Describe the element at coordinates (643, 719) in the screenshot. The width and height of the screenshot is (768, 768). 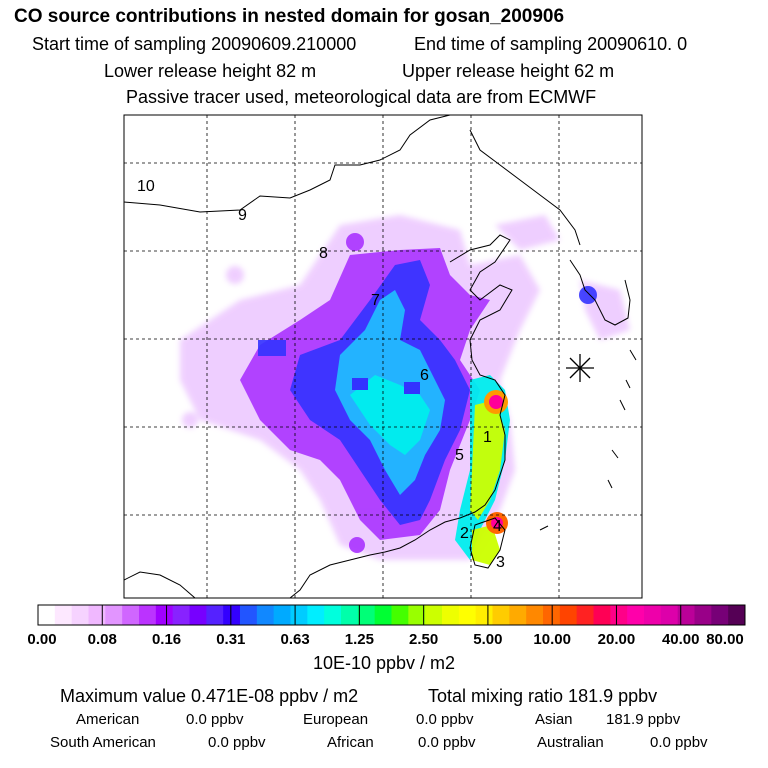
I see `asian-value: 181.9 ppbv` at that location.